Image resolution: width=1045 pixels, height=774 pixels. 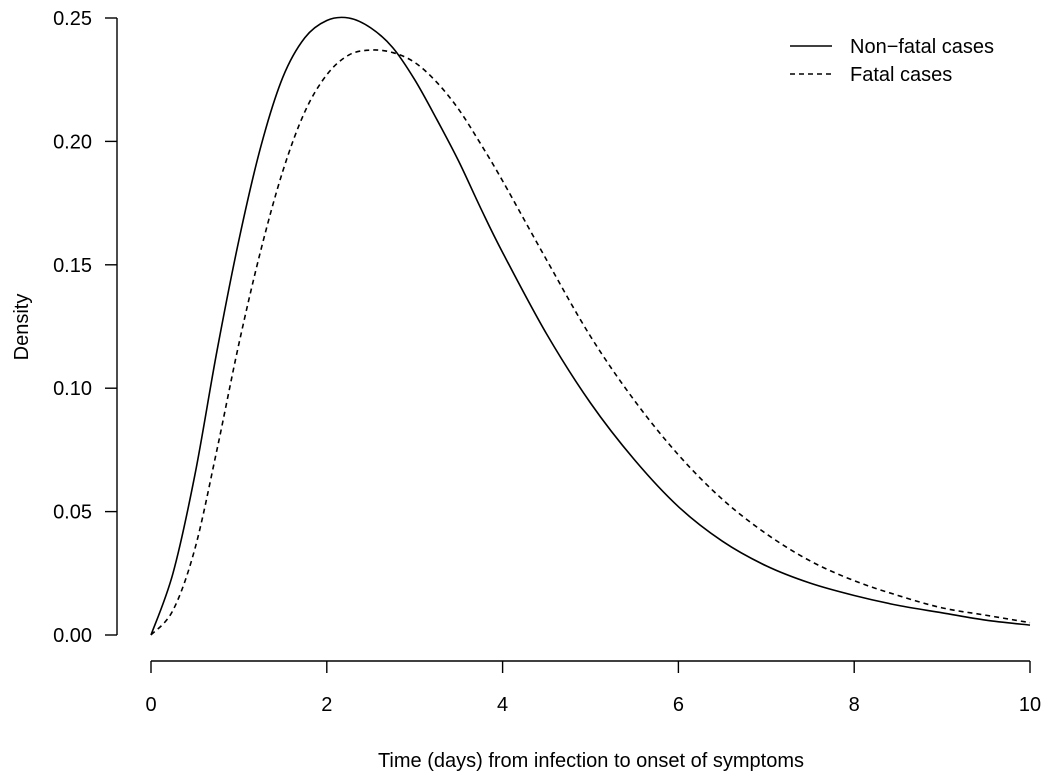 I want to click on legend-label: Non−fatal cases, so click(x=922, y=47).